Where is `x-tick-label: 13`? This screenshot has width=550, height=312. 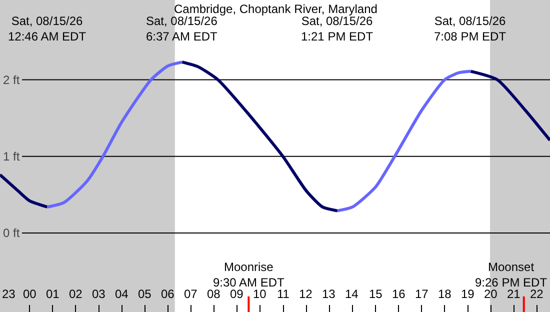
x-tick-label: 13 is located at coordinates (329, 294).